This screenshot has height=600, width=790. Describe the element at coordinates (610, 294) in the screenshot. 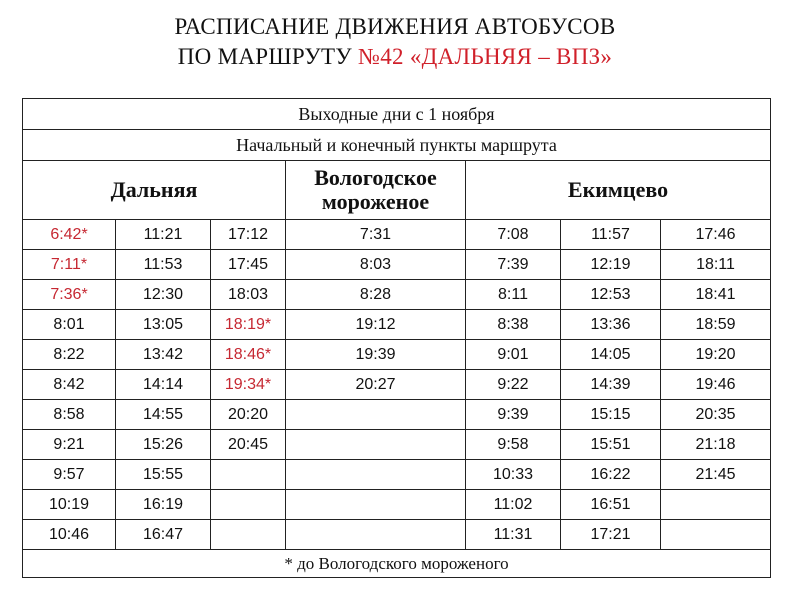

I see `departure-time-cell: 12:53` at that location.